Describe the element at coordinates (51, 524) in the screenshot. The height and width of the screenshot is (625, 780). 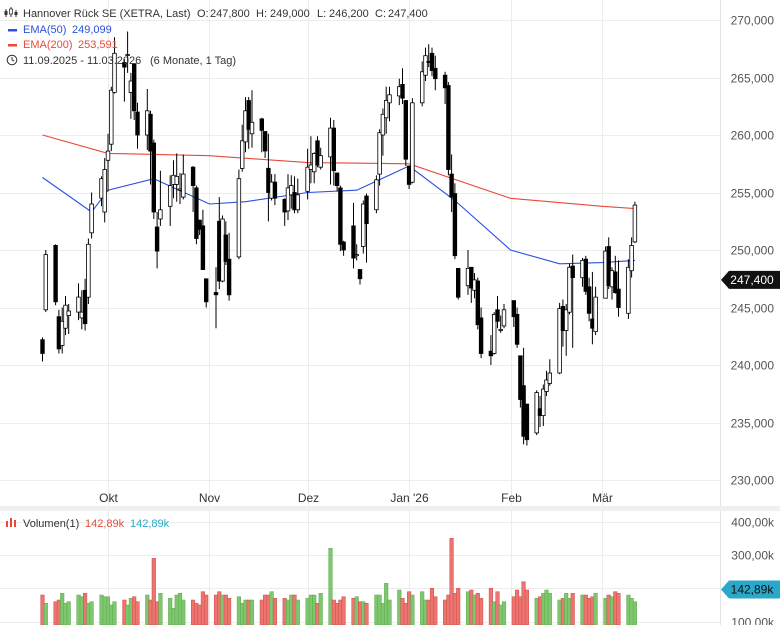
I see `volume-legend-name: Volumen(1)` at that location.